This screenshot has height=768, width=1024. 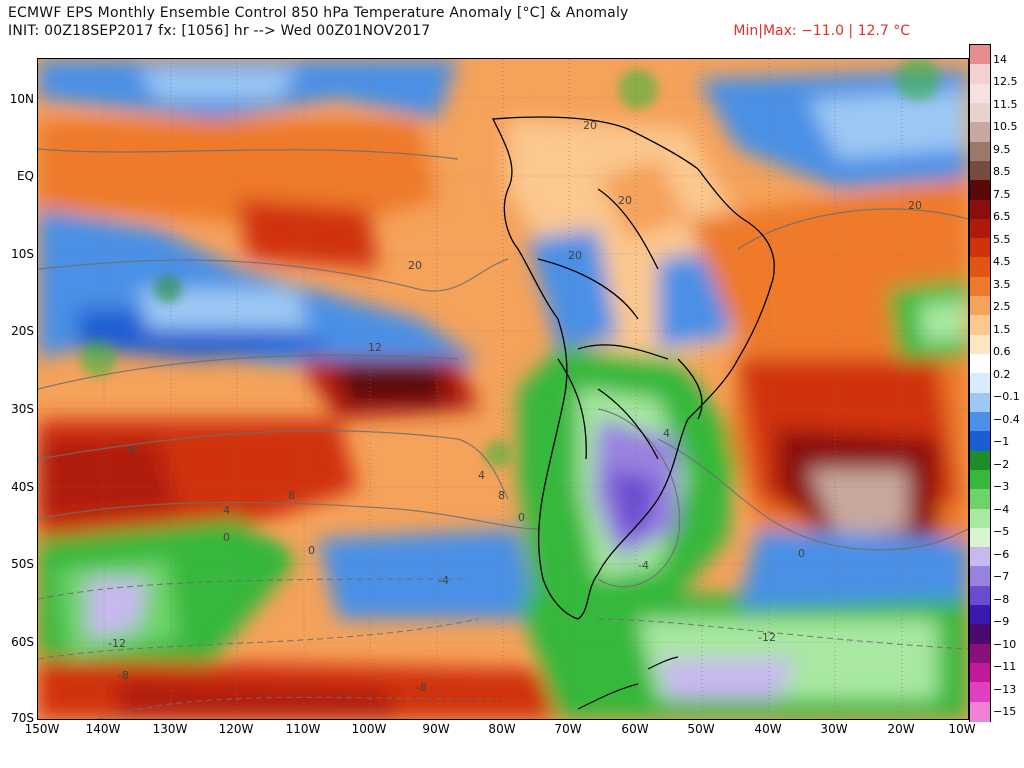 What do you see at coordinates (635, 729) in the screenshot?
I see `lon-label: 60W` at bounding box center [635, 729].